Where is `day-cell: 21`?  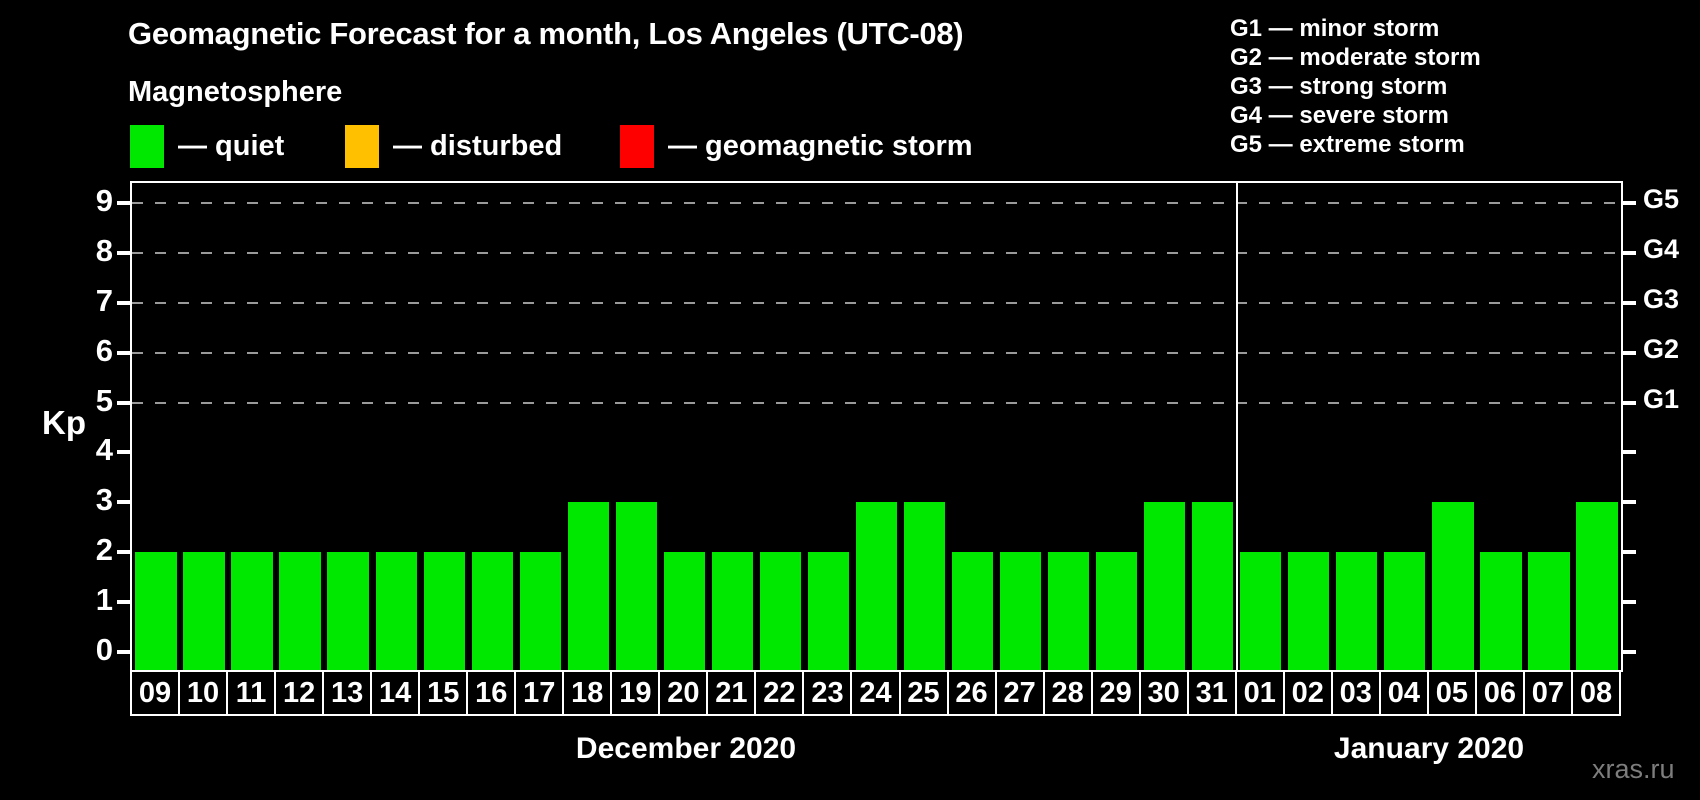
day-cell: 21 is located at coordinates (731, 693).